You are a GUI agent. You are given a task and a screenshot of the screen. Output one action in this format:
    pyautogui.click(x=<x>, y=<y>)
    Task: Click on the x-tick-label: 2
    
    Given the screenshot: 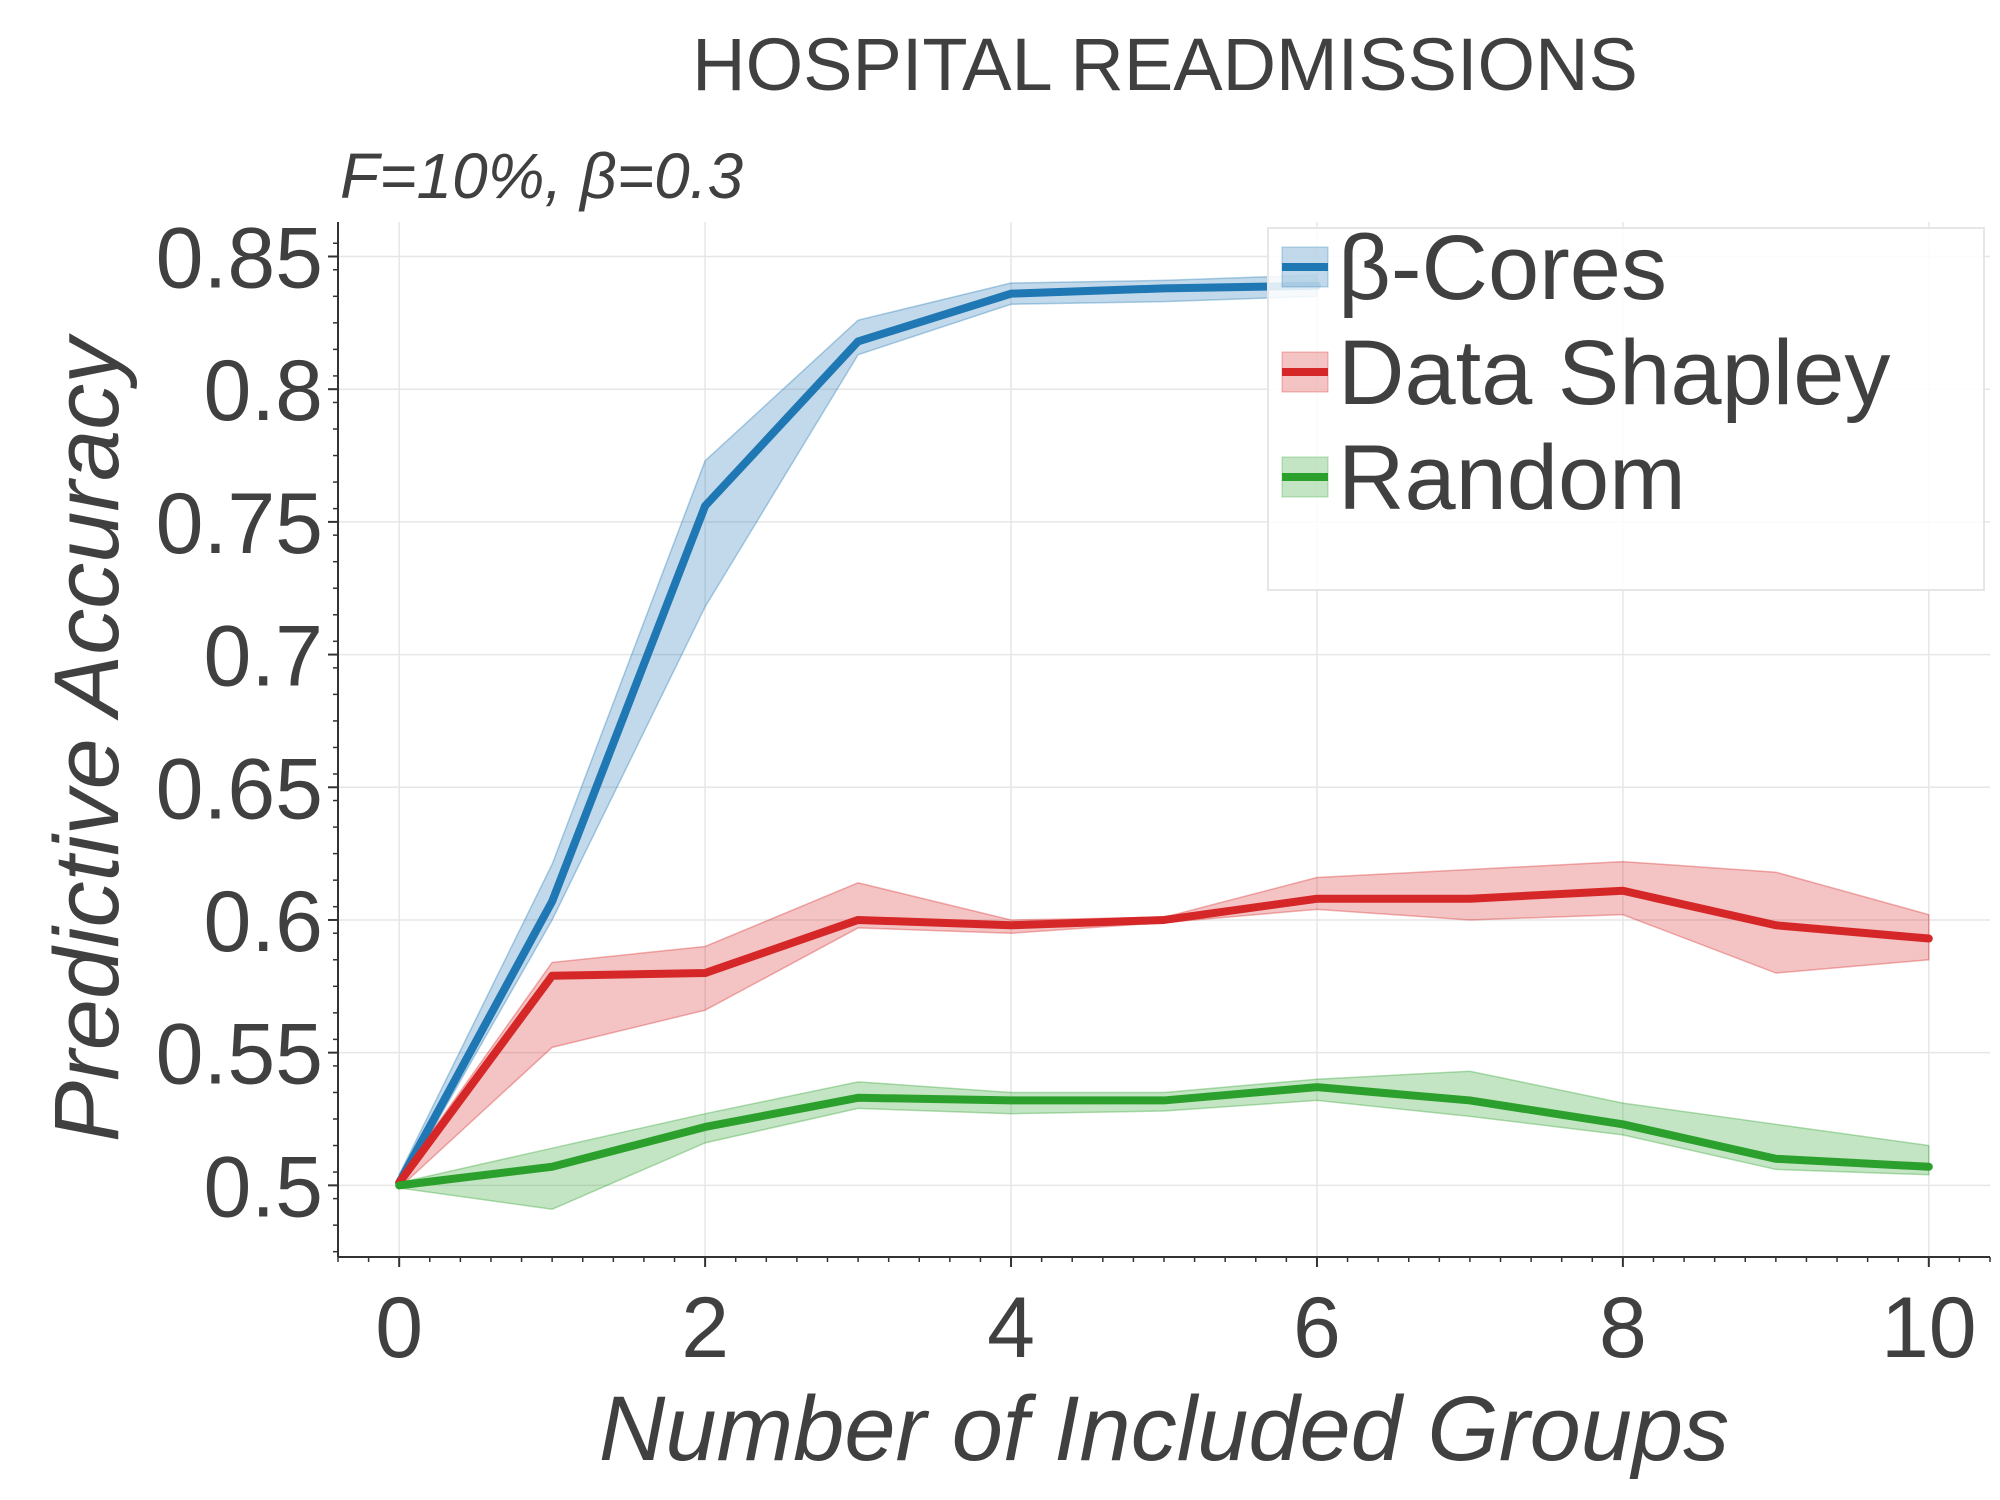 What is the action you would take?
    pyautogui.click(x=705, y=1328)
    